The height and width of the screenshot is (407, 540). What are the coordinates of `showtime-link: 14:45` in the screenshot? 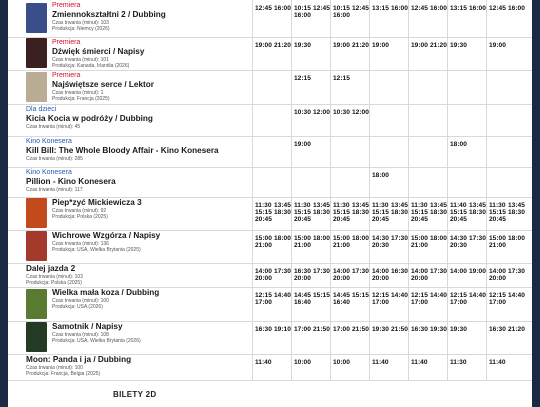 It's located at (341, 295).